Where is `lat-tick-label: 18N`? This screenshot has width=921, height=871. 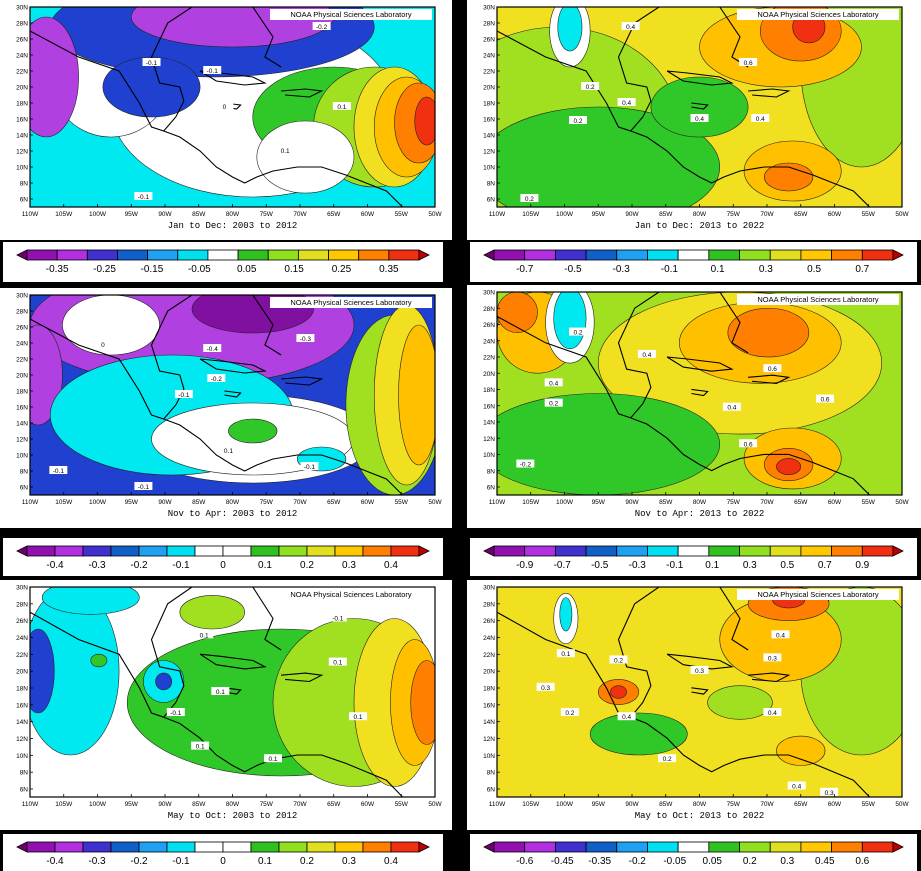 lat-tick-label: 18N is located at coordinates (22, 392).